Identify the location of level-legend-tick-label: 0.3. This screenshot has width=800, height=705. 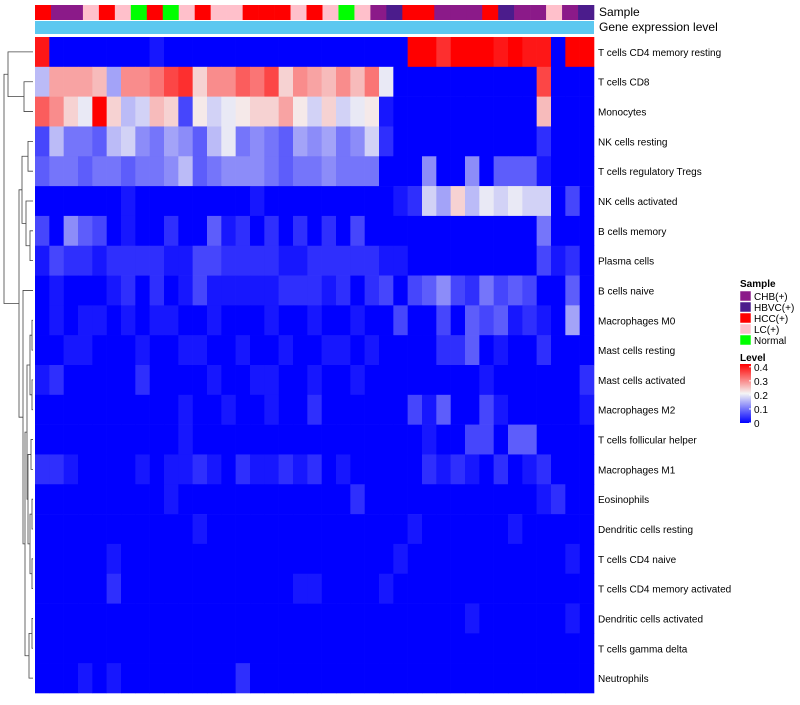
(761, 382).